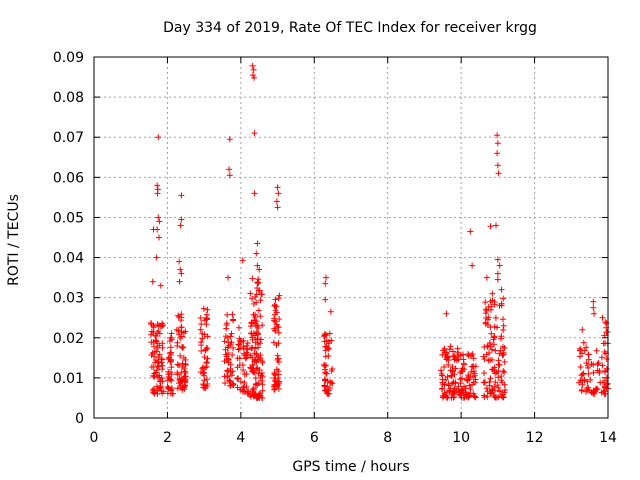 The image size is (640, 480). What do you see at coordinates (461, 438) in the screenshot?
I see `x-tick-label: 10` at bounding box center [461, 438].